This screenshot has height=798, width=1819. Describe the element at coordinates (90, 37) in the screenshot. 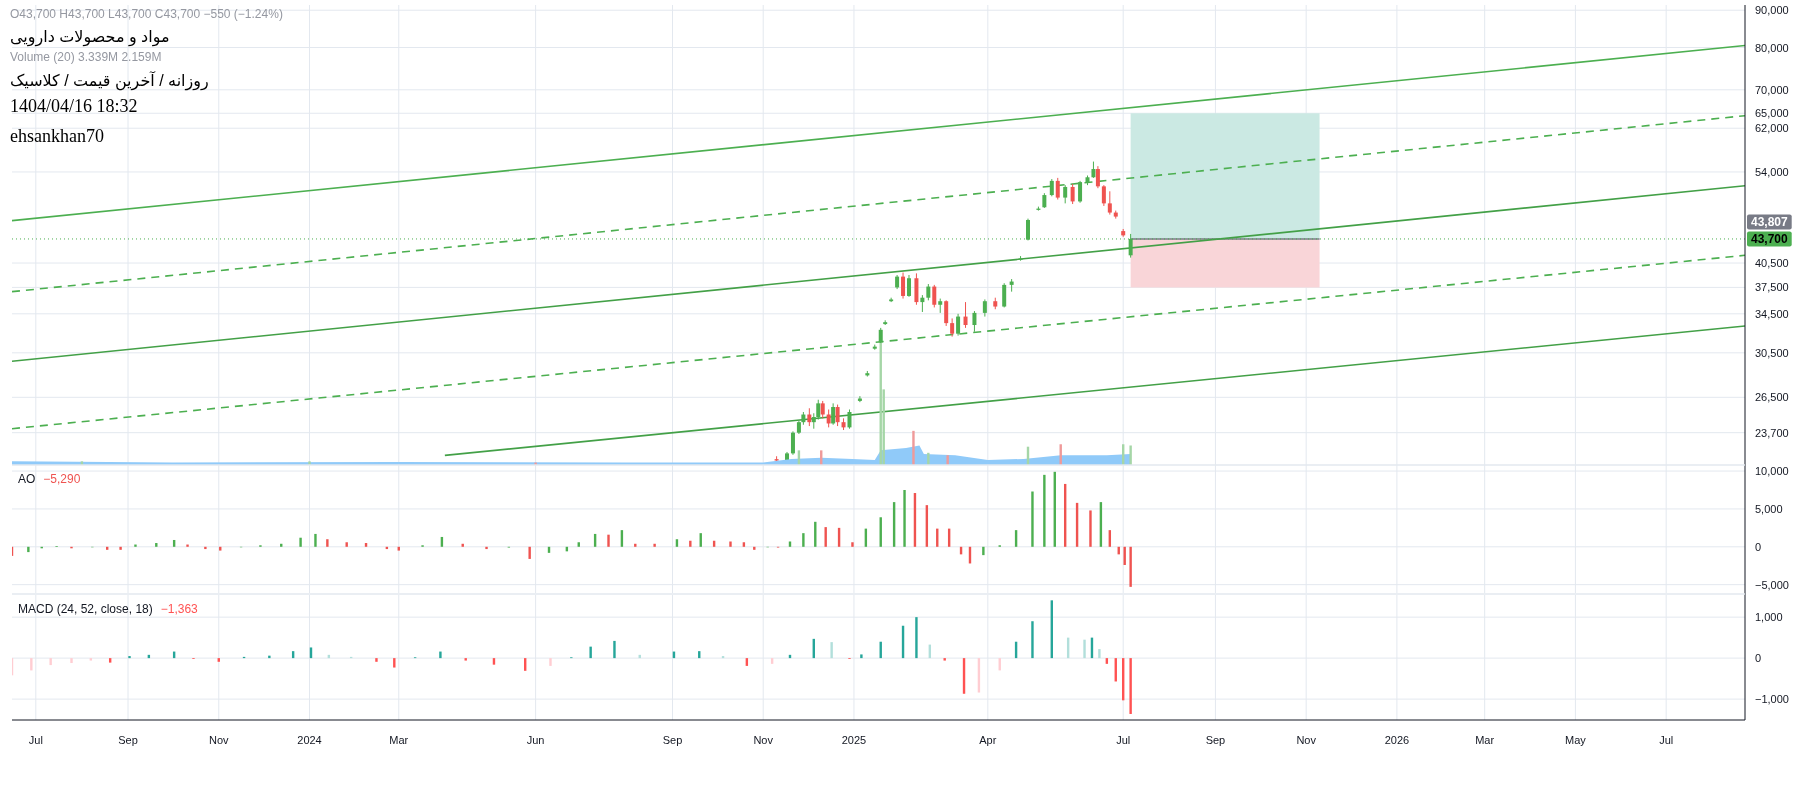

I see `text: مواد و محصولات دارویی` at that location.